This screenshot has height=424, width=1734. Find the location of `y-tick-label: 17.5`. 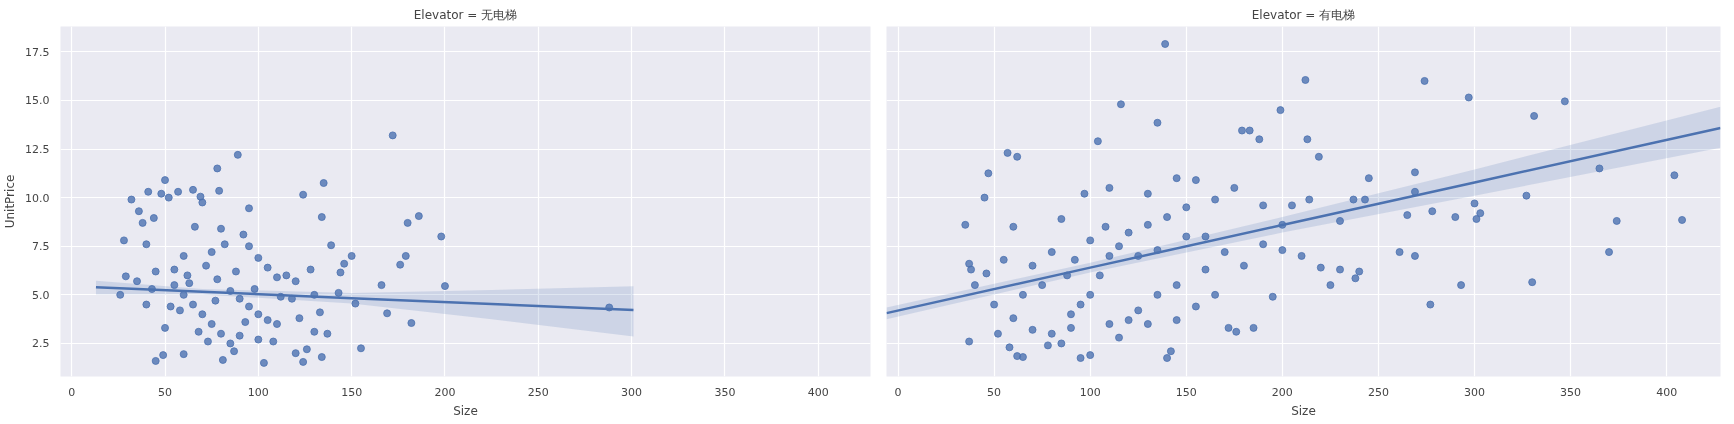

y-tick-label: 17.5 is located at coordinates (37, 52).